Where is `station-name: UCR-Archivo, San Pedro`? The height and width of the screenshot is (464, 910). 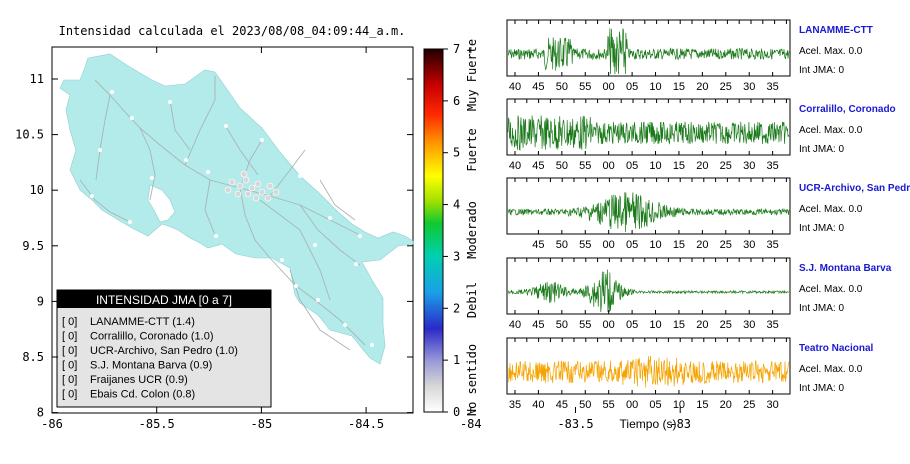 station-name: UCR-Archivo, San Pedro is located at coordinates (854, 188).